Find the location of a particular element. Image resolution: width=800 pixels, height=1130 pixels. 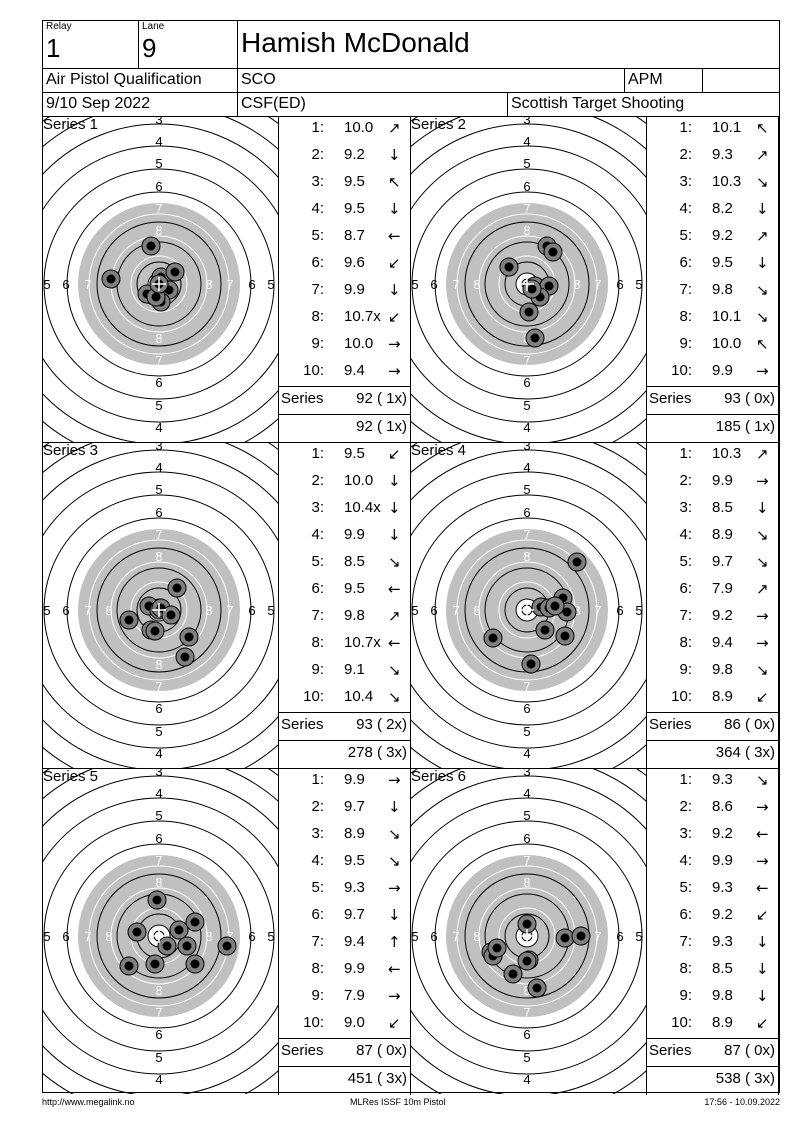

shot-row: 10: 9.0 ↙ is located at coordinates (344, 1024).